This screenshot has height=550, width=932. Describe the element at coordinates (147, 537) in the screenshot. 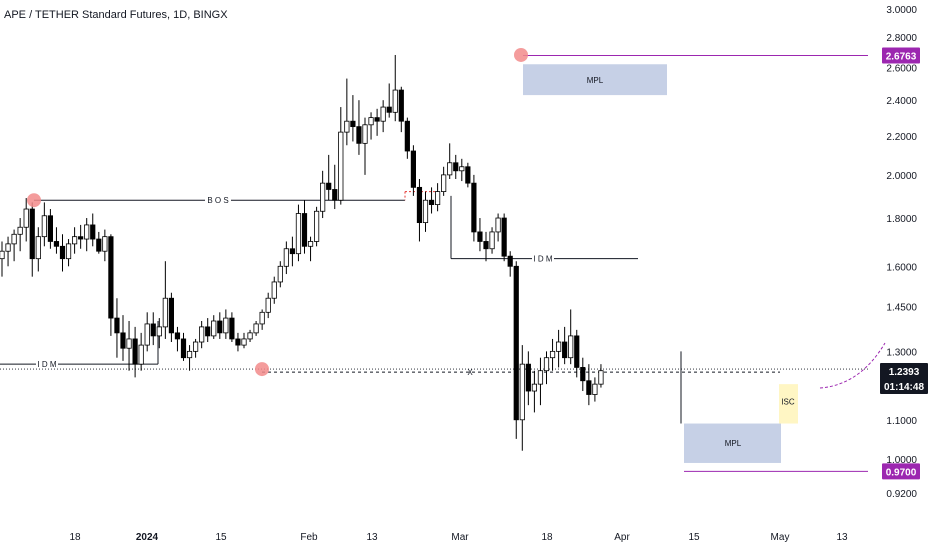

I see `time-tick-label: 2024` at that location.